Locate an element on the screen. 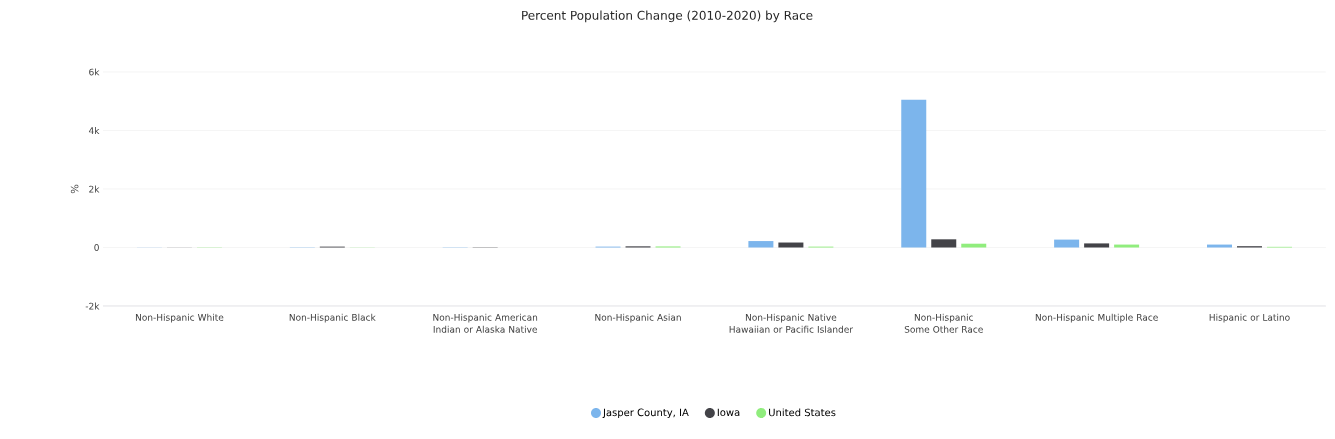  y-axis-title: % is located at coordinates (74, 189).